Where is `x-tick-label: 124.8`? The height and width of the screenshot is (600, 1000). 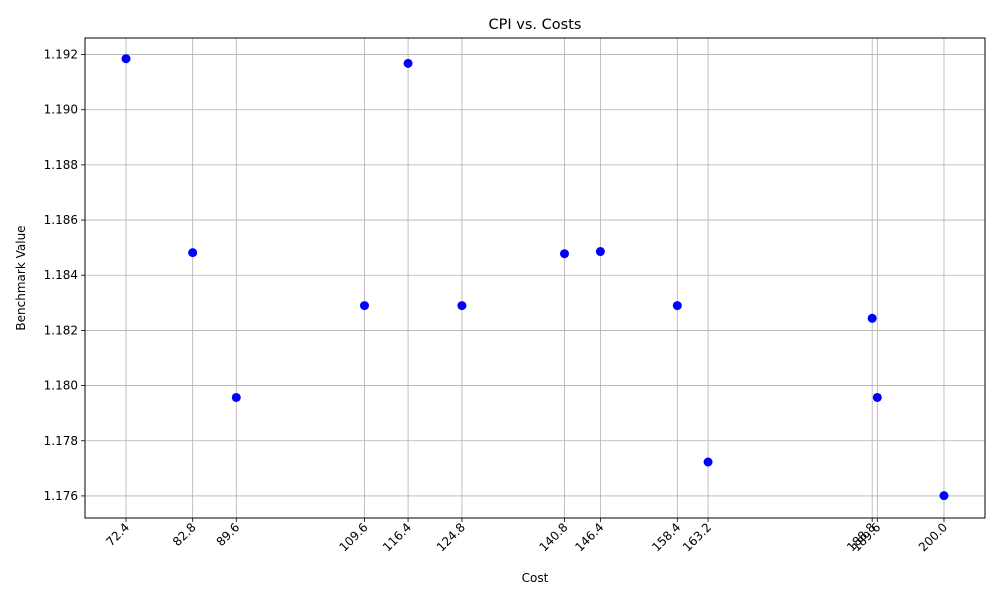
x-tick-label: 124.8 is located at coordinates (451, 537).